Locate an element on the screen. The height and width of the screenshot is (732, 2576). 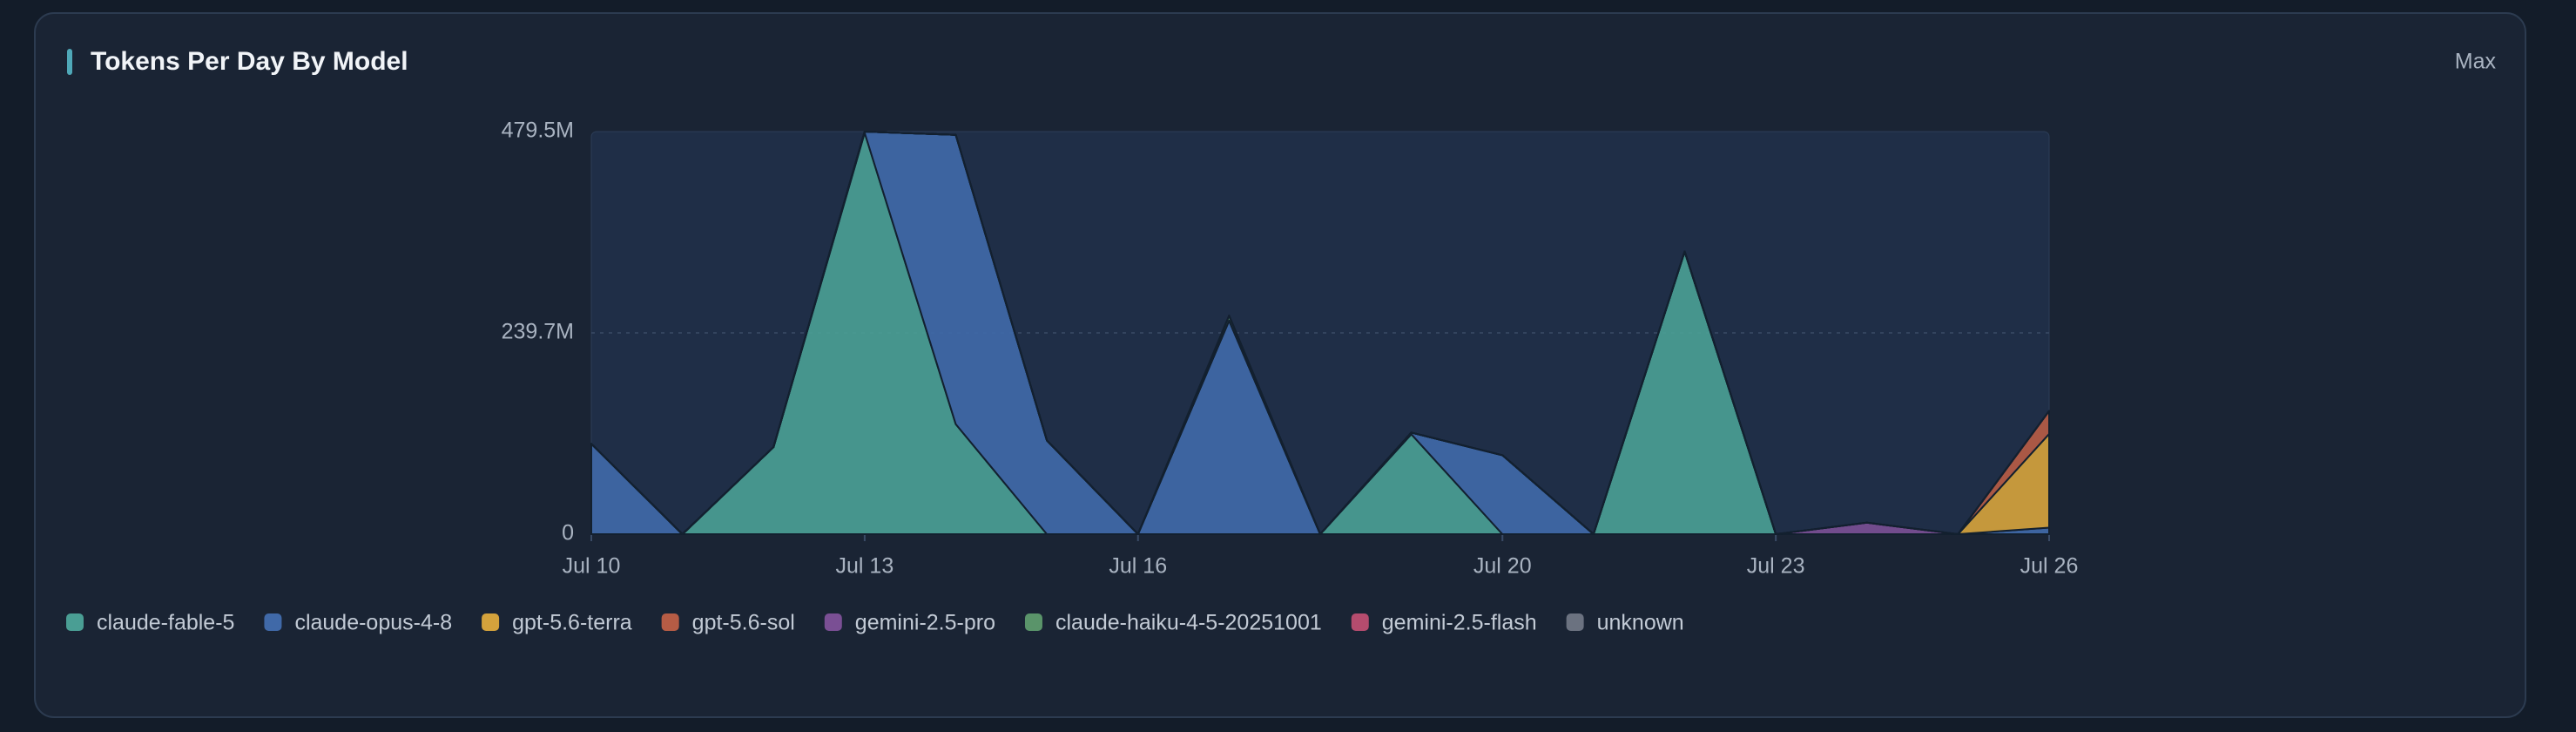
x-tick-label: Jul 20 is located at coordinates (1502, 566).